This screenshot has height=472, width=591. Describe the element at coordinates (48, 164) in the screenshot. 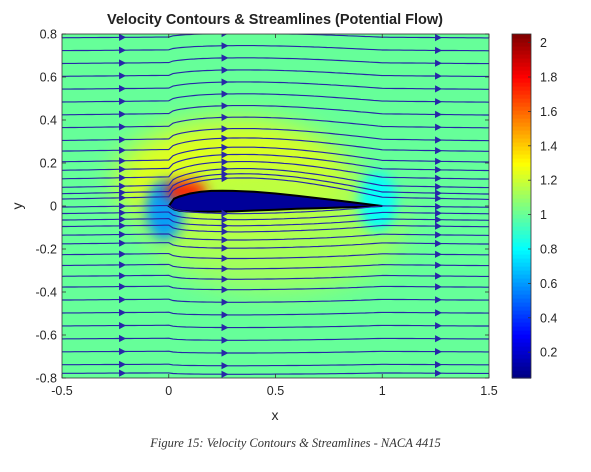

I see `y-tick-label: 0.2` at that location.